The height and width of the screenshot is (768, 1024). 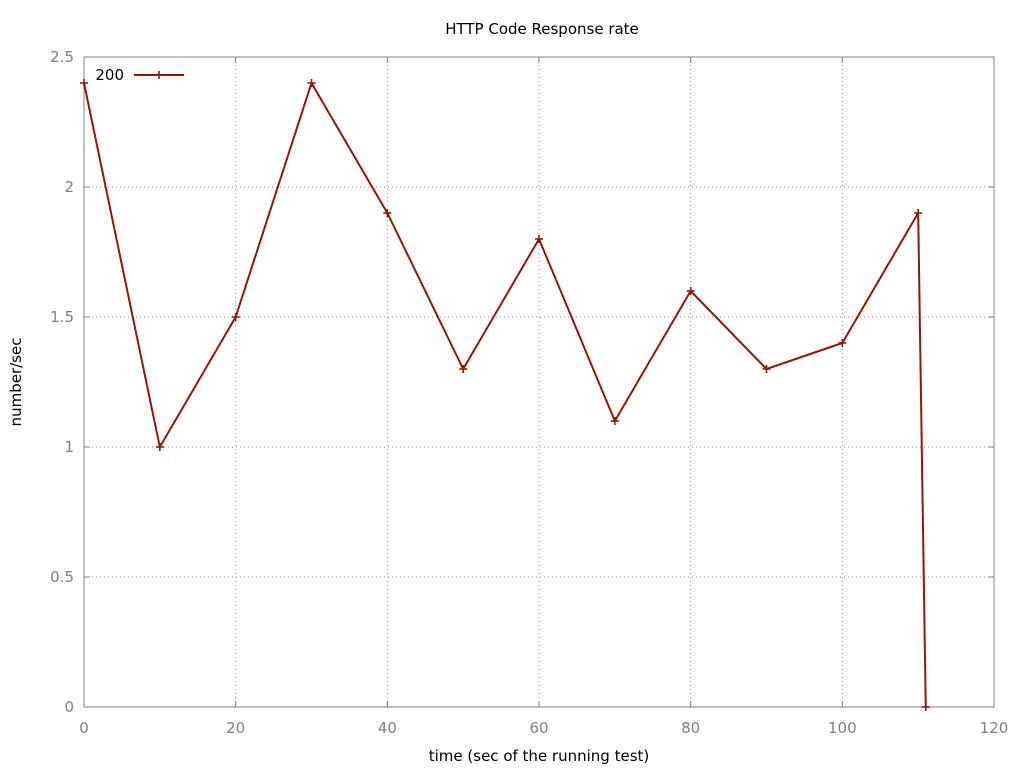 What do you see at coordinates (539, 756) in the screenshot?
I see `x-axis-label: time (sec of the running test)` at bounding box center [539, 756].